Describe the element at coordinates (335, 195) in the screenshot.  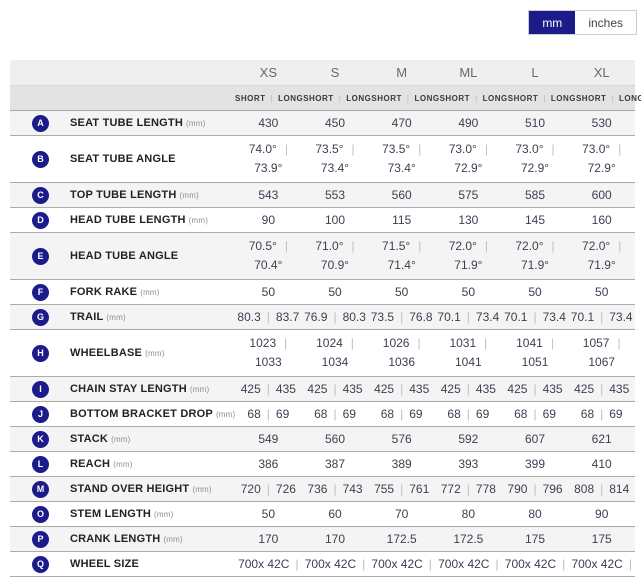
I see `value-column: 553` at that location.